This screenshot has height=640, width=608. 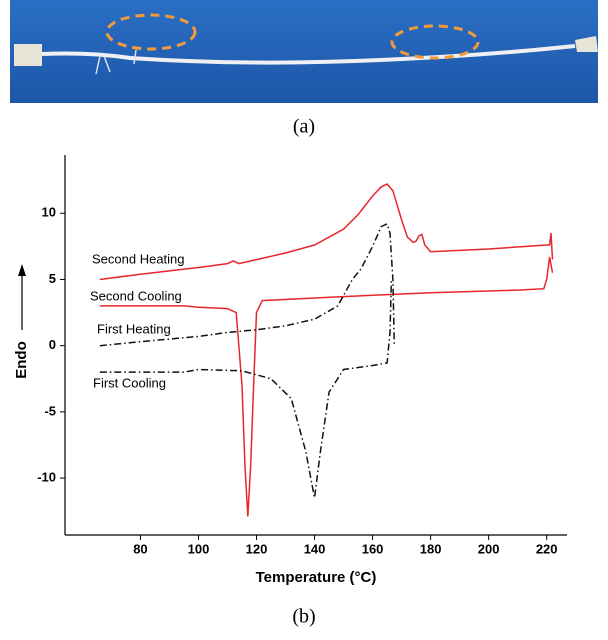 What do you see at coordinates (547, 548) in the screenshot?
I see `x-tick-label: 220` at bounding box center [547, 548].